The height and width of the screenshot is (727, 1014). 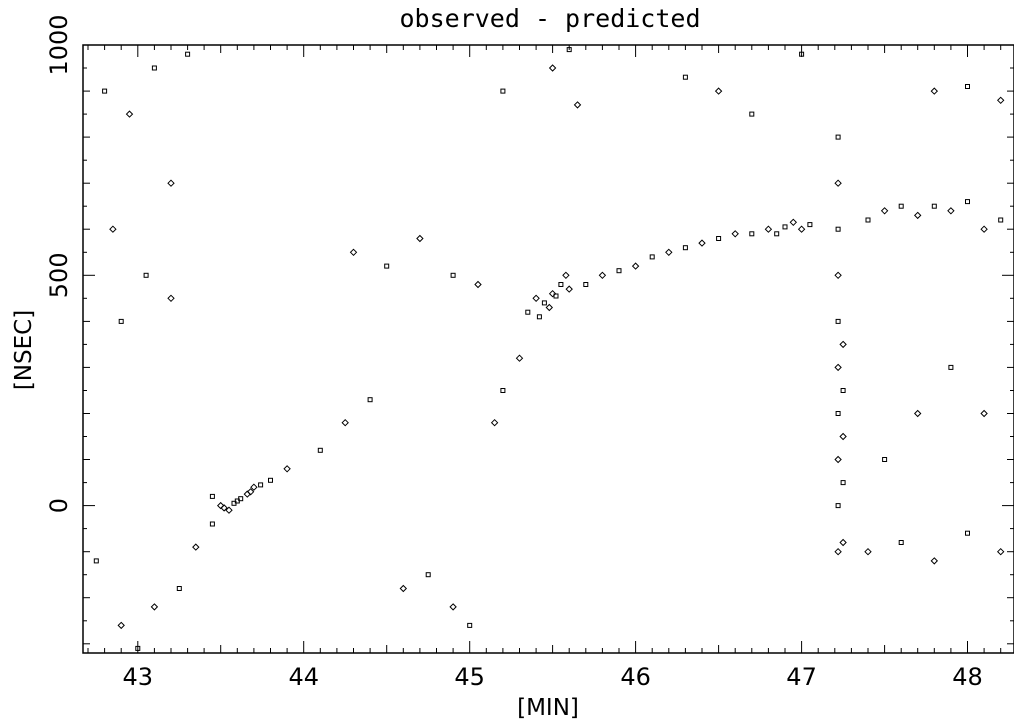 What do you see at coordinates (137, 677) in the screenshot?
I see `x-tick-label: 43` at bounding box center [137, 677].